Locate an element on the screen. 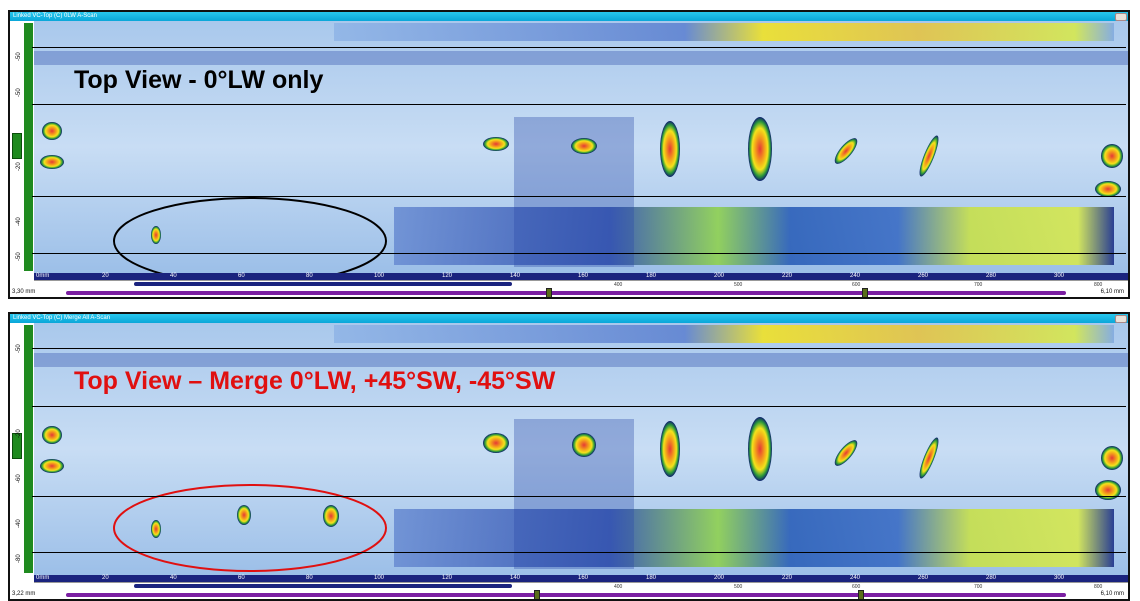 Image resolution: width=1140 pixels, height=601 pixels. h-tick: 20 is located at coordinates (105, 578).